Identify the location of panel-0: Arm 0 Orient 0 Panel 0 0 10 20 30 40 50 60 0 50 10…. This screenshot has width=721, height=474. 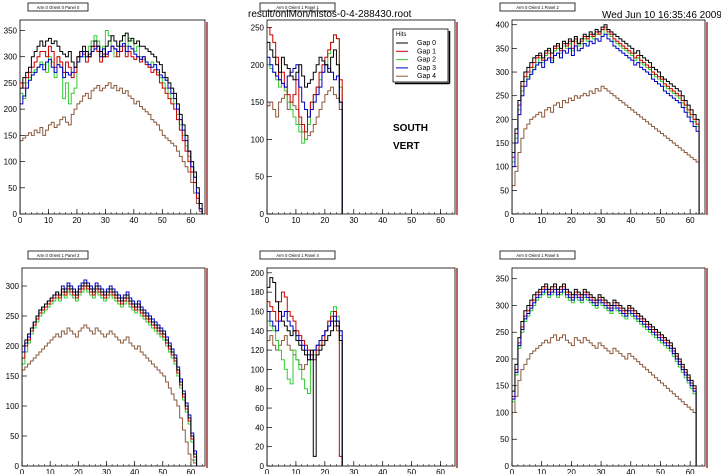
(105, 113).